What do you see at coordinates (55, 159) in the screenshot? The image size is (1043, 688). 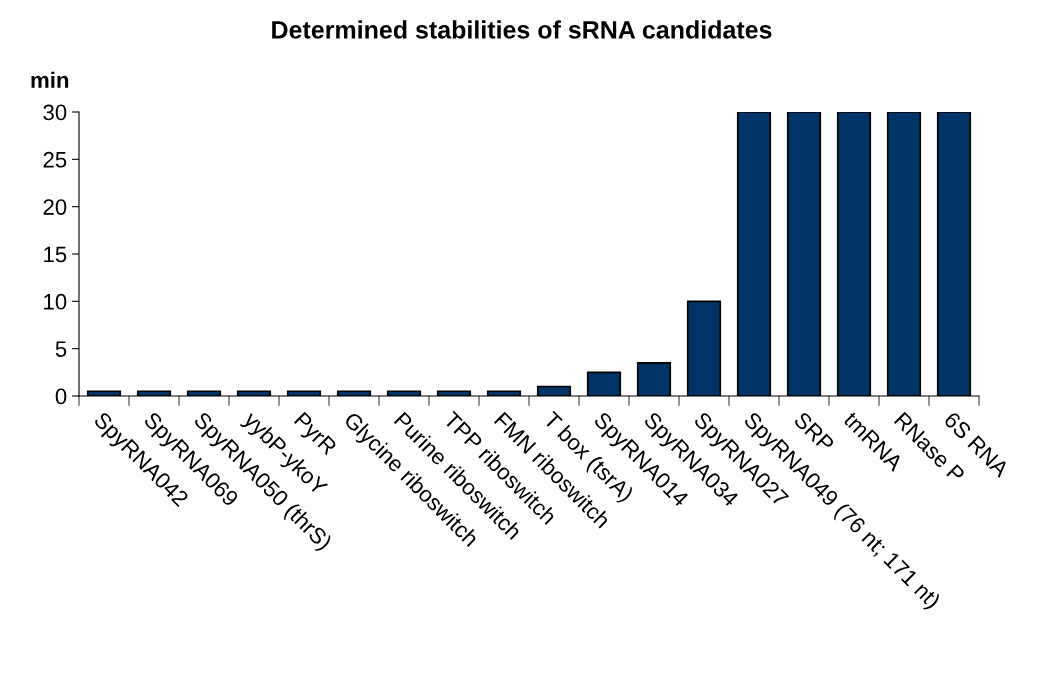 I see `y-tick-label: 25` at bounding box center [55, 159].